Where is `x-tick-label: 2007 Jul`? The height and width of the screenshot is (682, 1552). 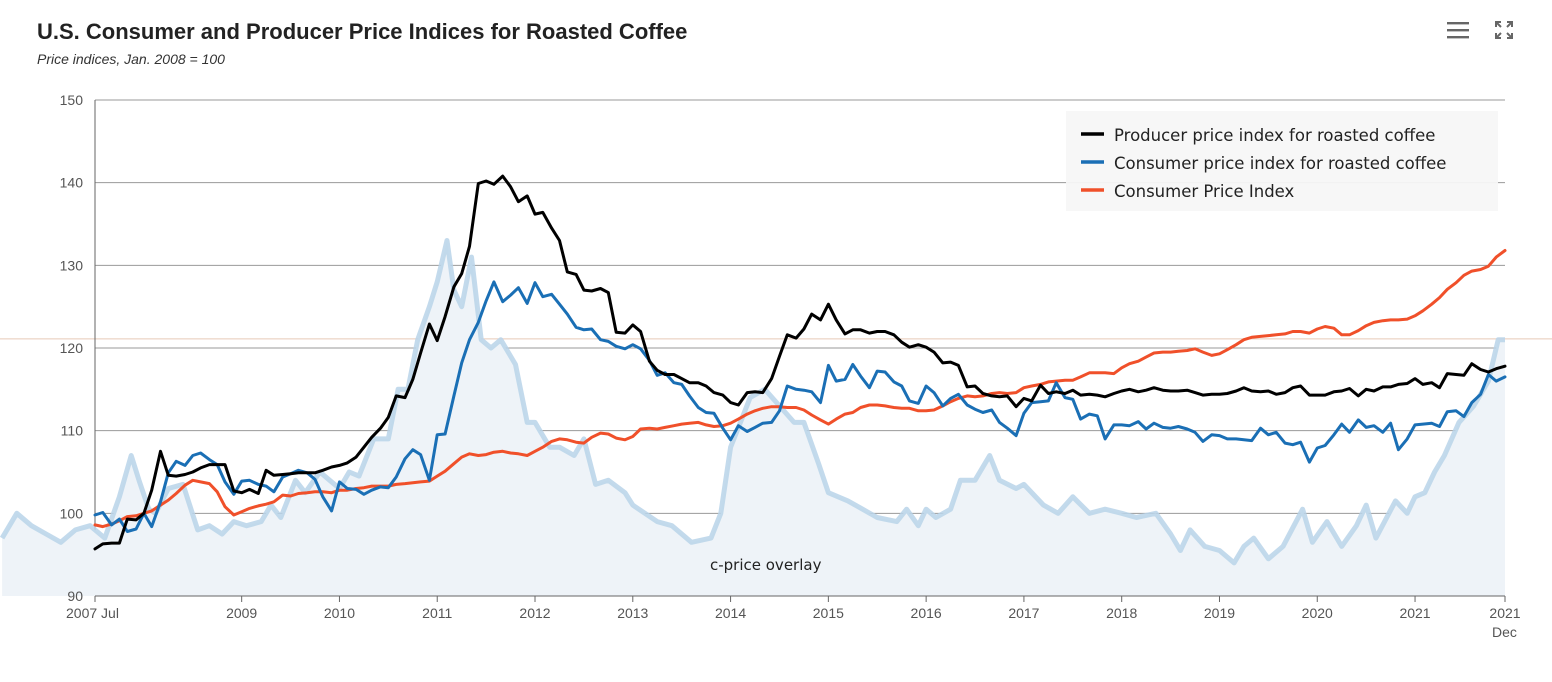
x-tick-label: 2007 Jul is located at coordinates (92, 613).